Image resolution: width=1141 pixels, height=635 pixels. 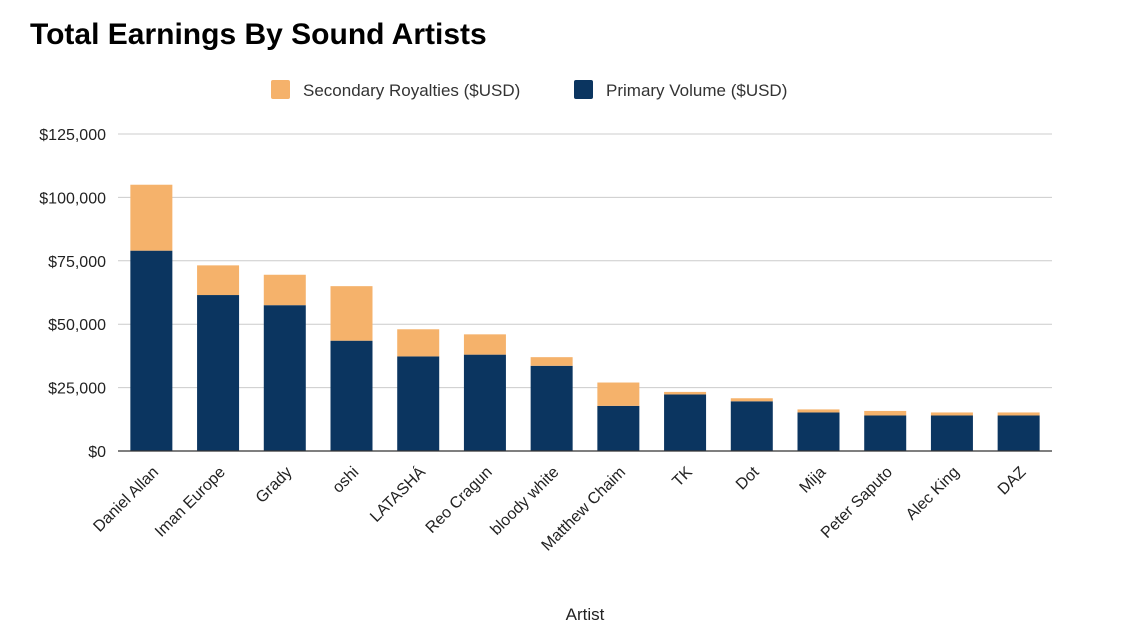 What do you see at coordinates (72, 198) in the screenshot?
I see `y-tick-label: $100,000` at bounding box center [72, 198].